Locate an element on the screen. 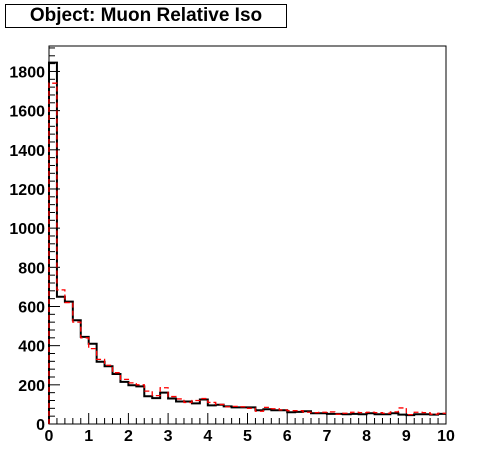 Image resolution: width=496 pixels, height=472 pixels. x-tick-label: 5 is located at coordinates (247, 436).